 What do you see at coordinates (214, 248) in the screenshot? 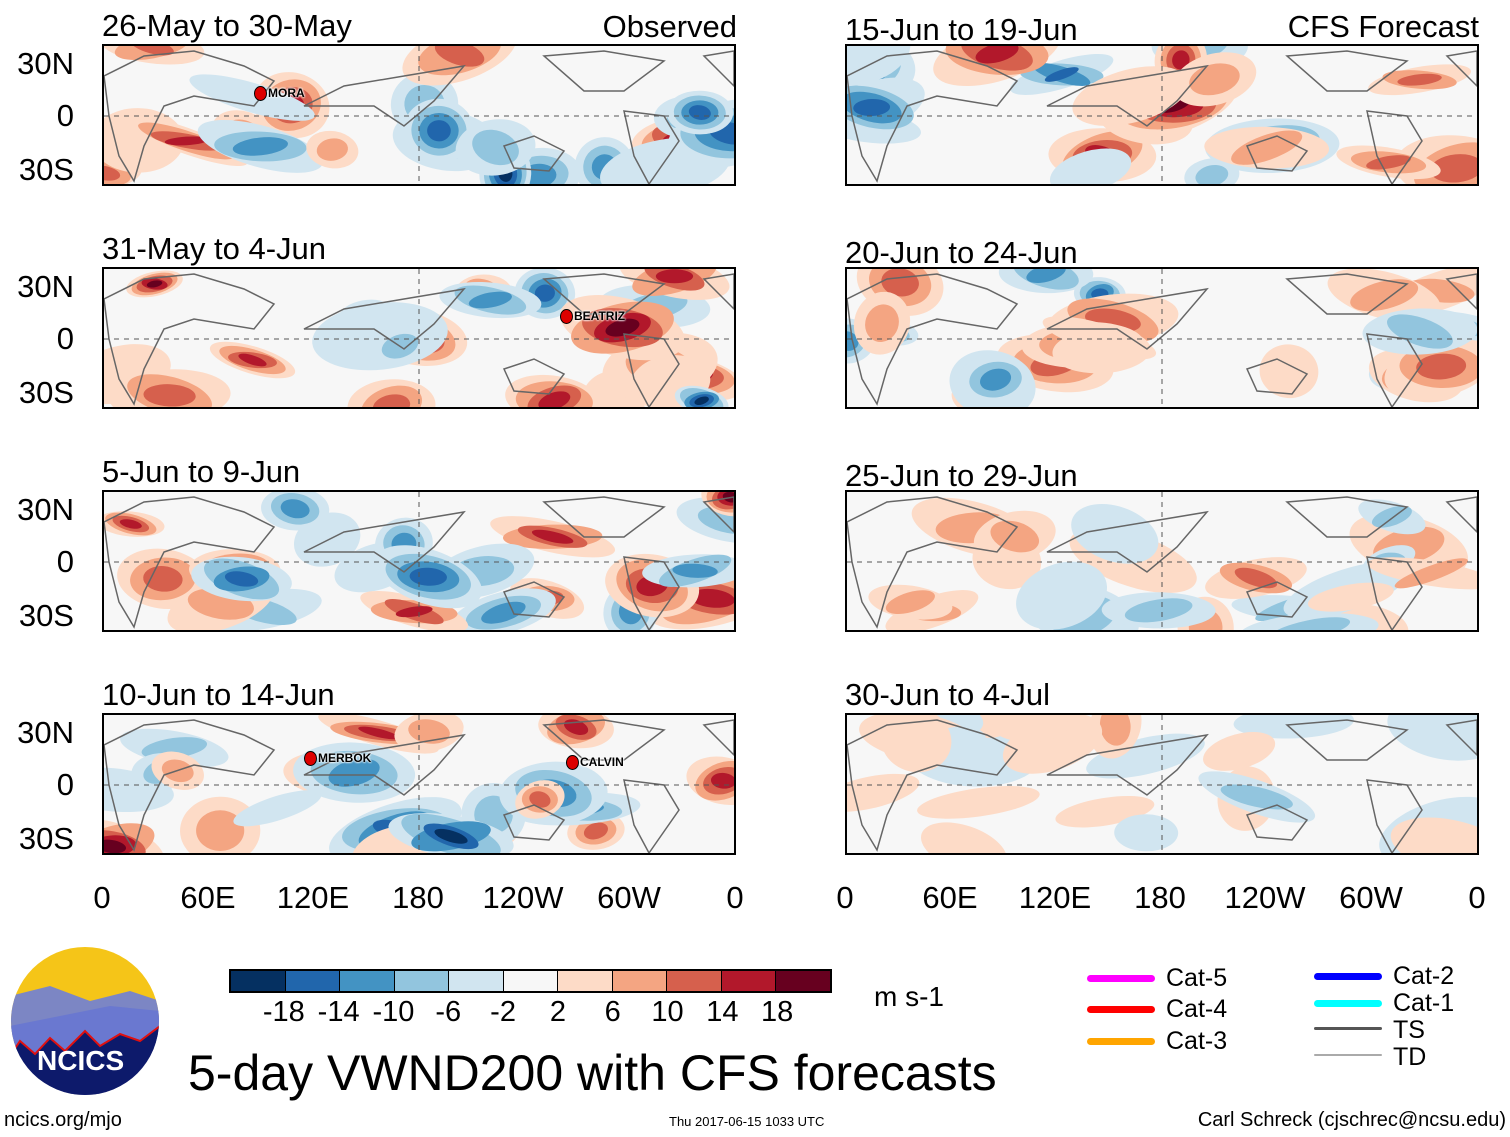
I see `observed-panel-title: 31-May to 4-Jun` at bounding box center [214, 248].